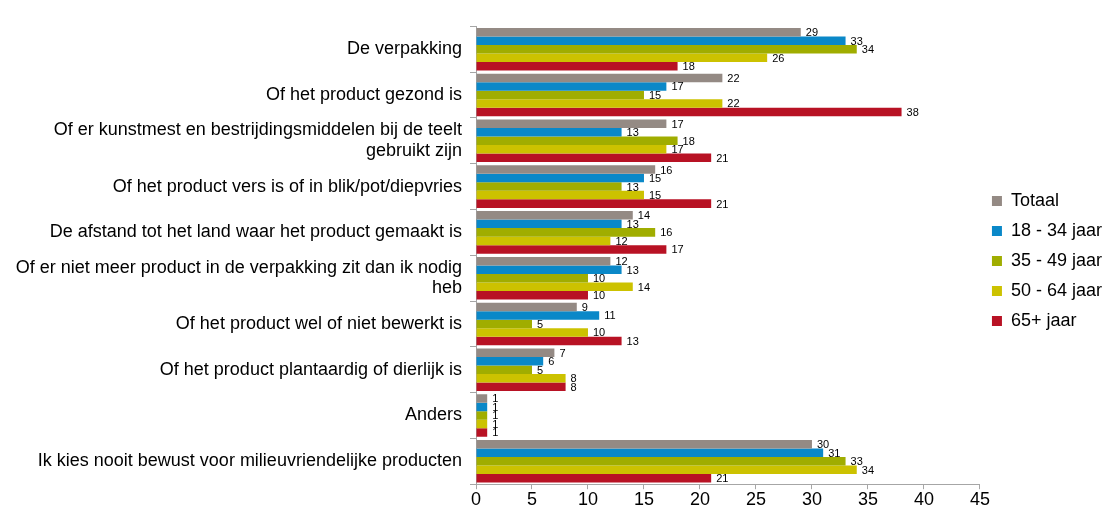 The image size is (1120, 511). I want to click on legend-label: Totaal, so click(1034, 199).